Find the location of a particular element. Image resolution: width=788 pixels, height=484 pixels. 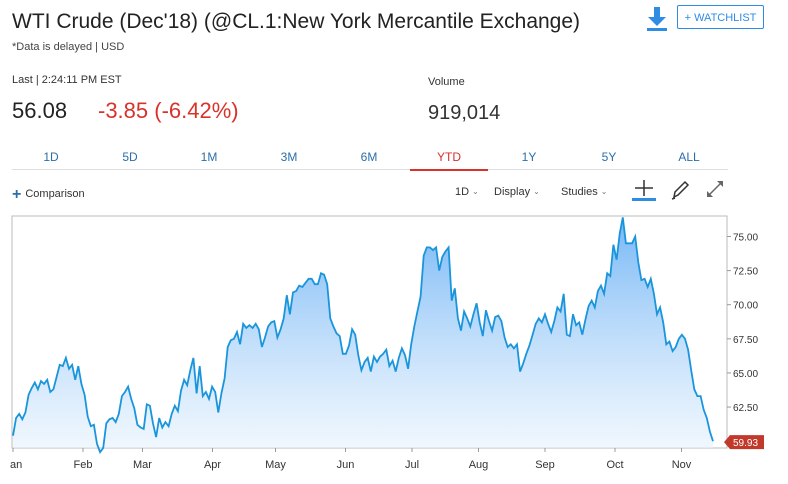

volume-value: 919,014 is located at coordinates (464, 113).